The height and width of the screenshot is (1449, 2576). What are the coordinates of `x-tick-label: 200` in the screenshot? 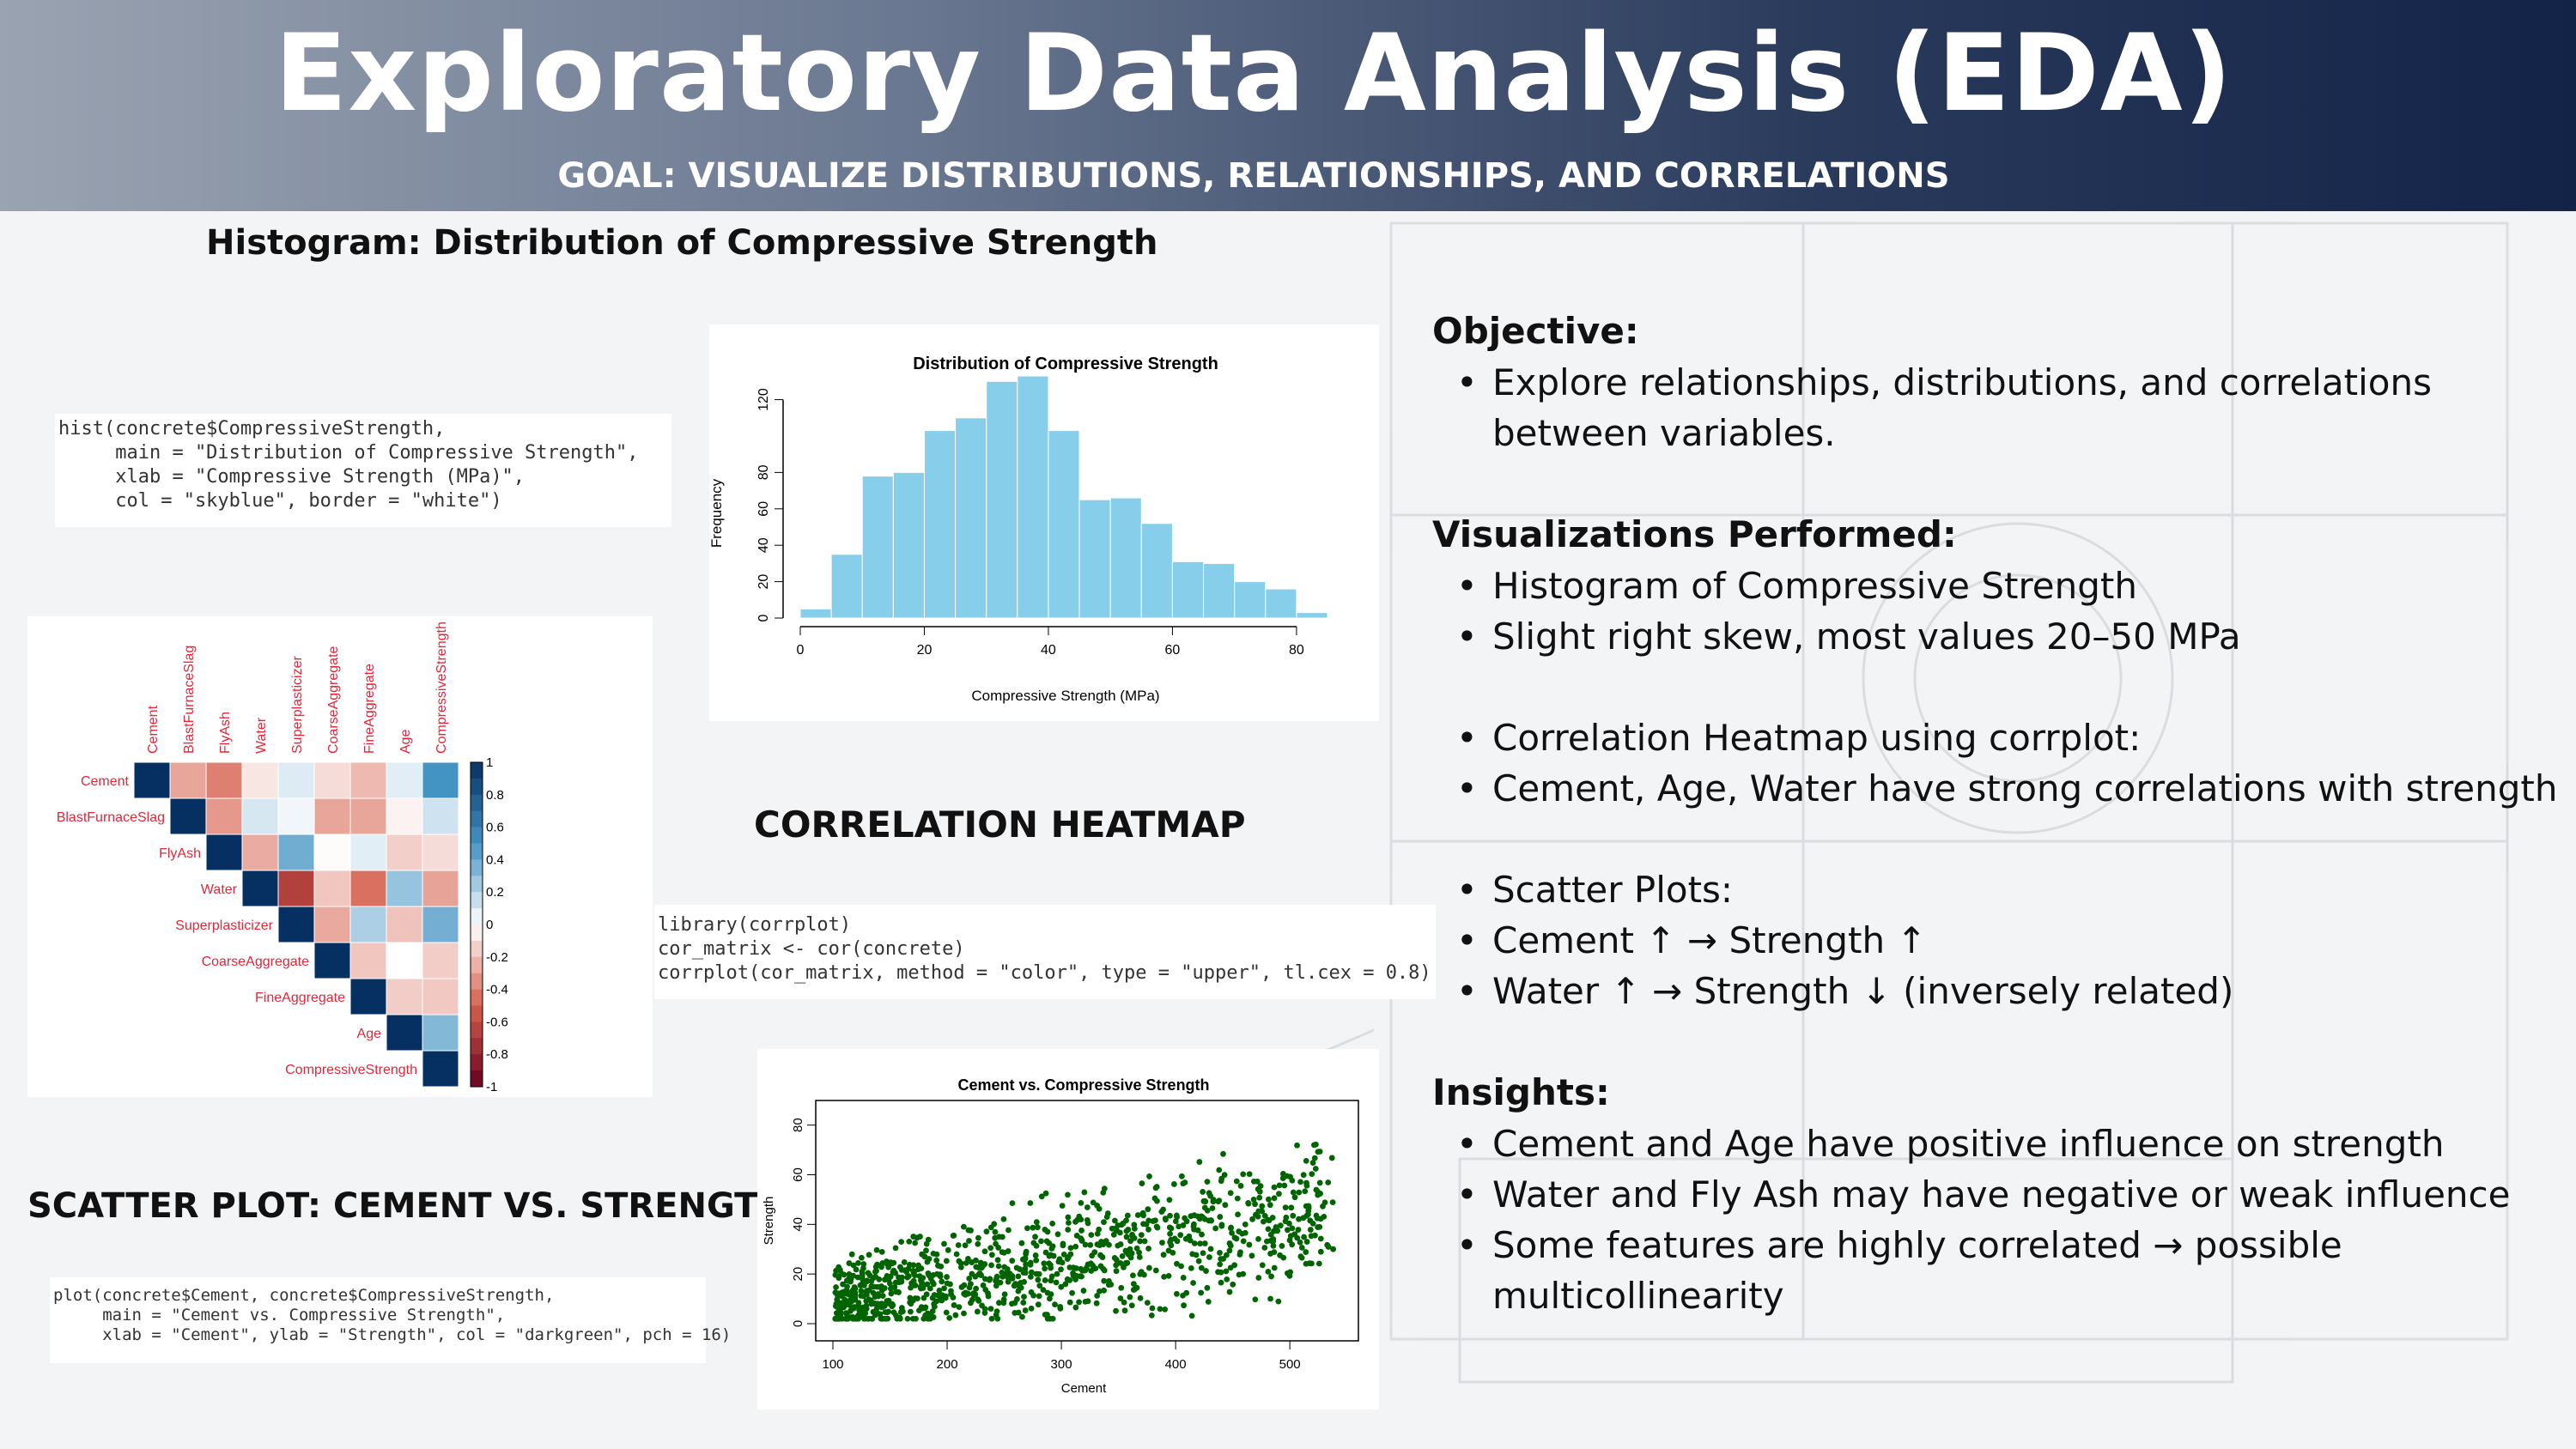 It's located at (947, 1364).